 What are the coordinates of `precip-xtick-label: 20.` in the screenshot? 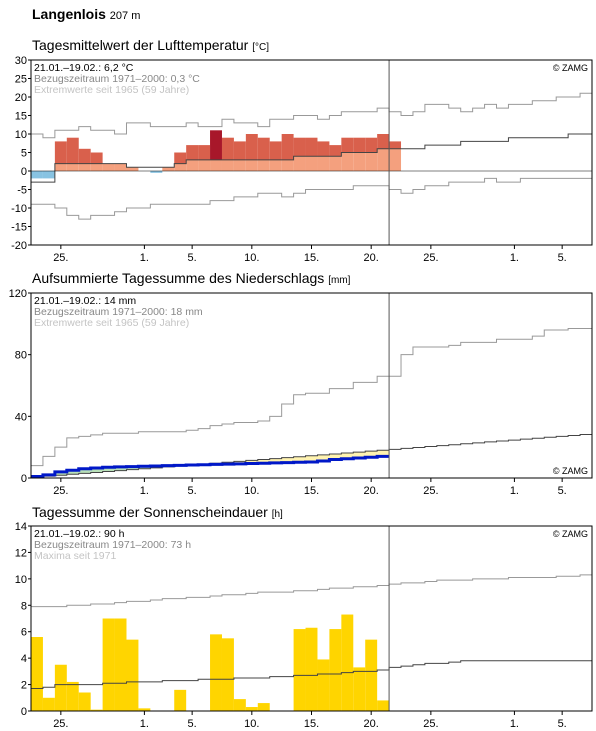 It's located at (371, 491).